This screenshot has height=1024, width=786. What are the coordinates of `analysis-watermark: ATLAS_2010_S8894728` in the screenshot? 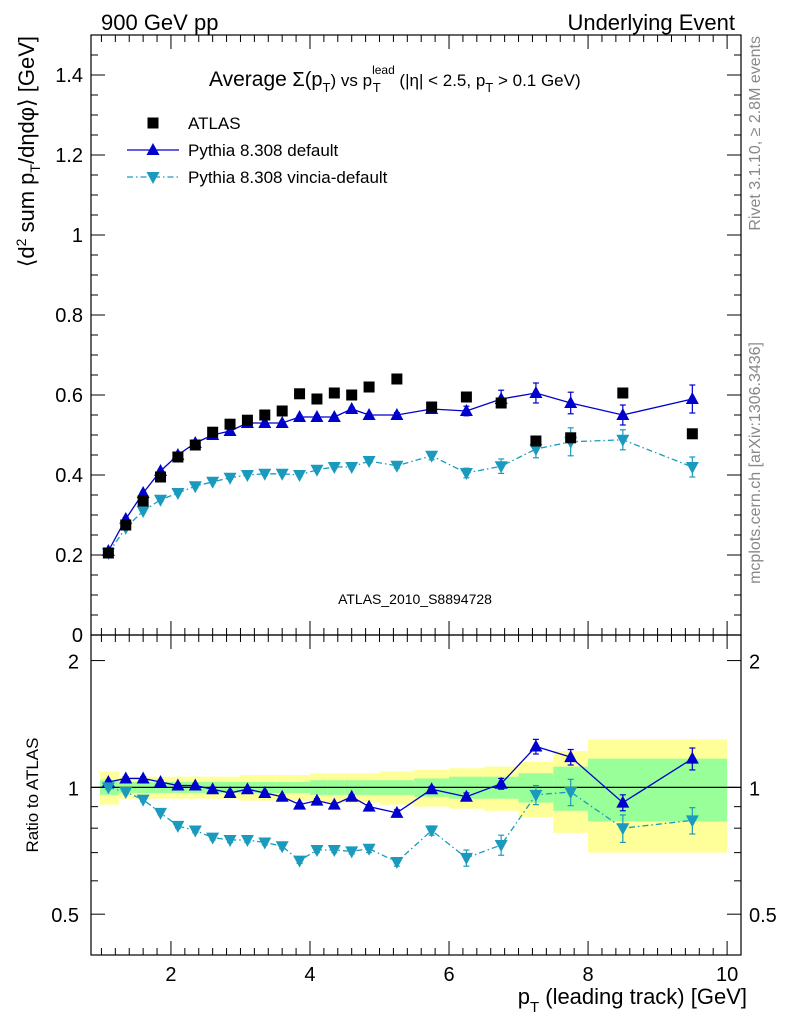 It's located at (415, 599).